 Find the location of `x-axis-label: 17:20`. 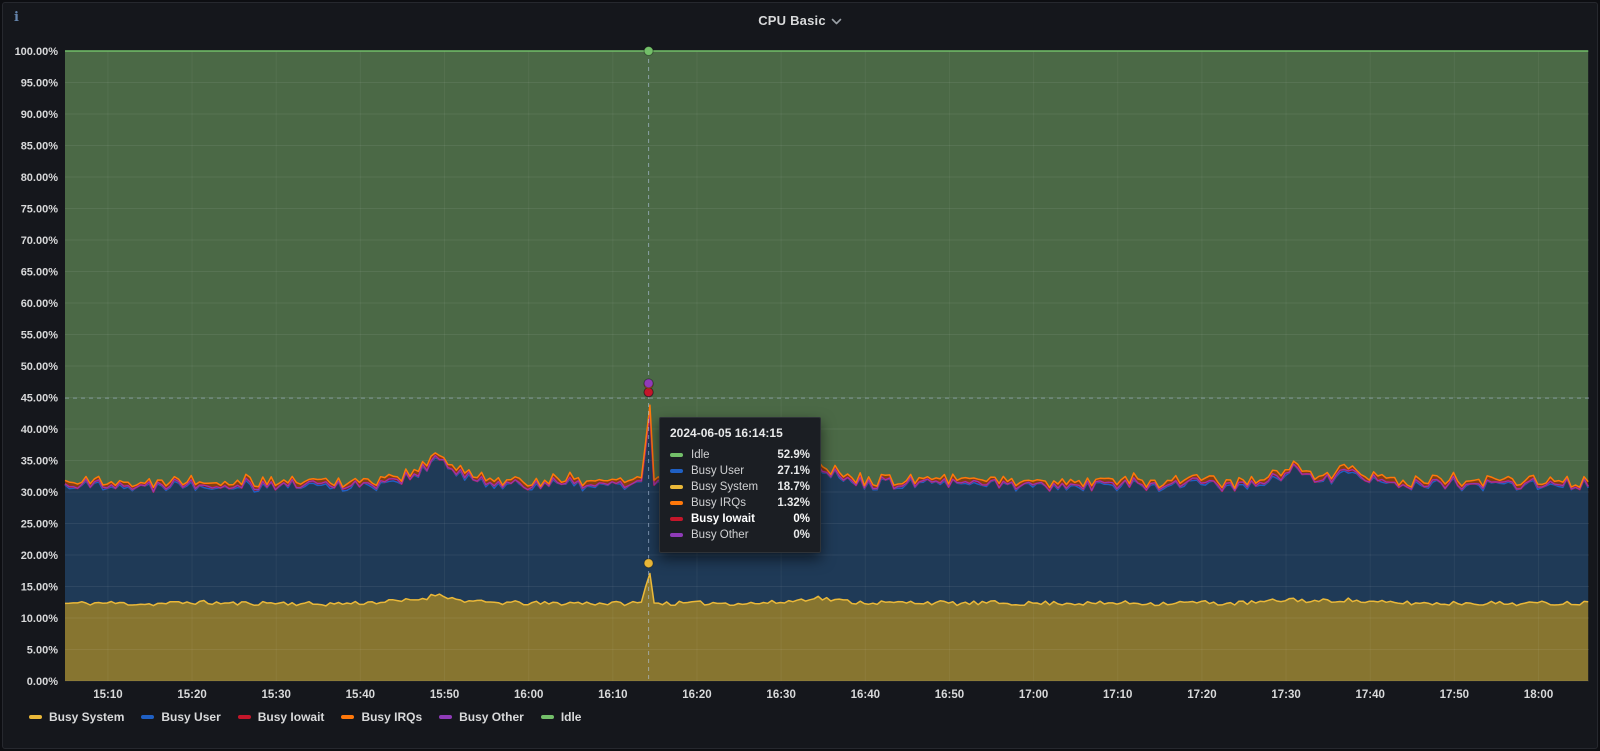

x-axis-label: 17:20 is located at coordinates (1201, 695).